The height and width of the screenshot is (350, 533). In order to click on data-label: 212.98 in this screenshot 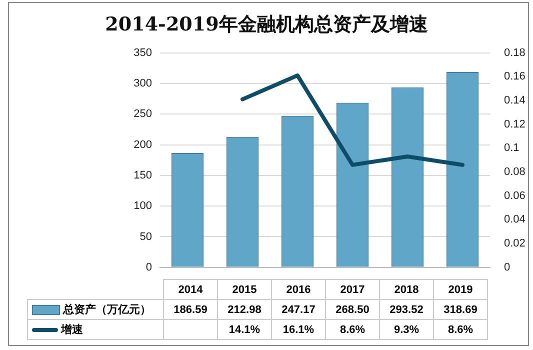, I will do `click(245, 310)`.